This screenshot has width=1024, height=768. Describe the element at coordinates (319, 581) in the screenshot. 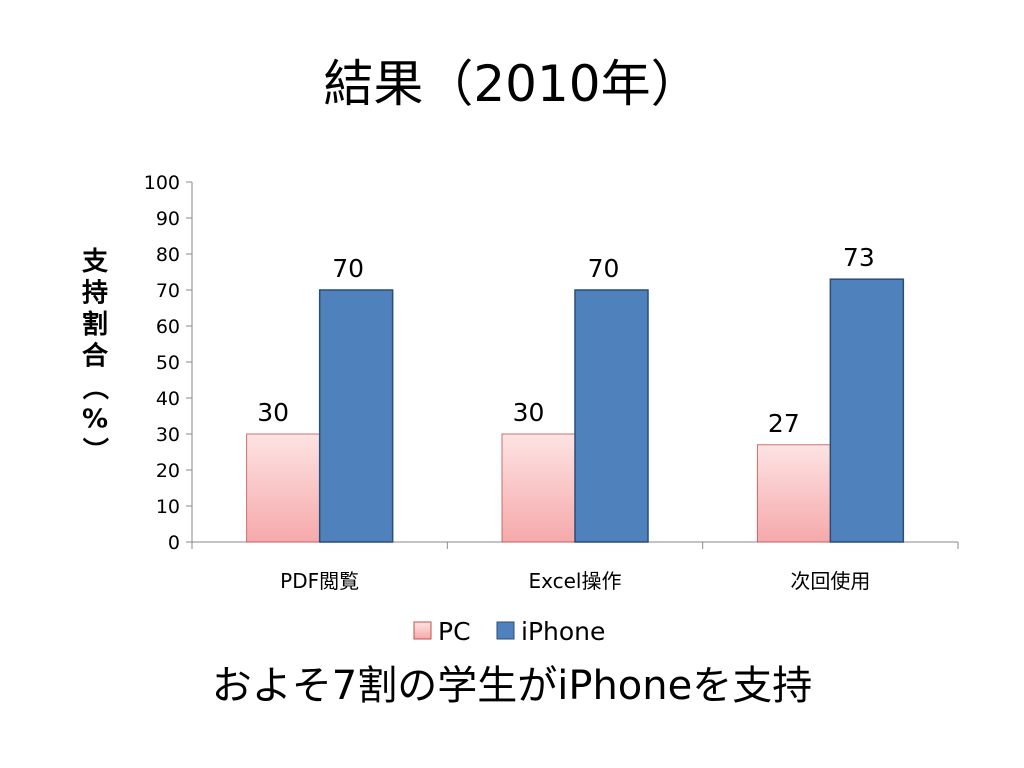

I see `x-category-label: PDF閲覧` at that location.